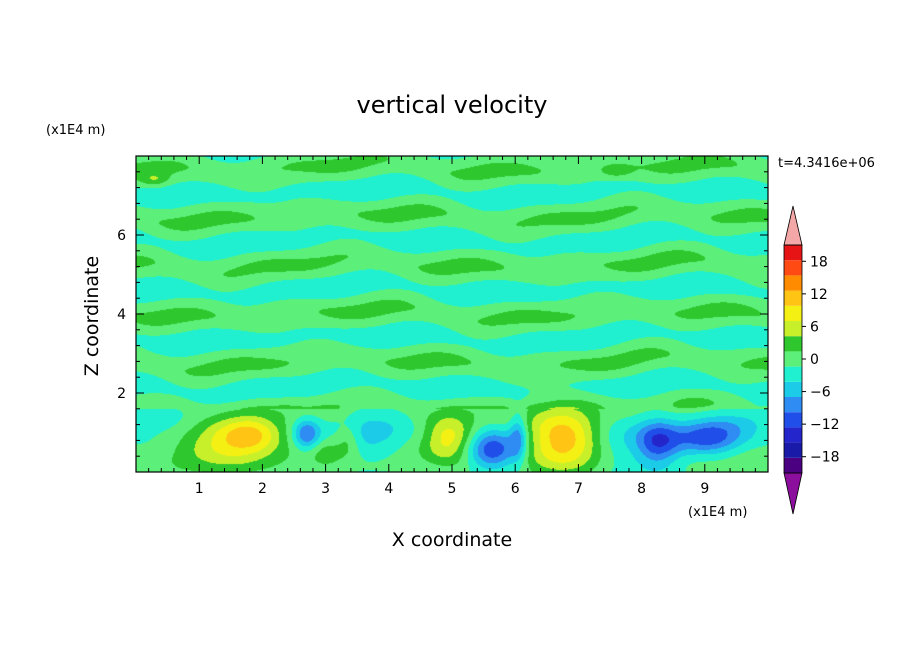 The height and width of the screenshot is (654, 904). I want to click on colorbar-tick-label: 6, so click(814, 327).